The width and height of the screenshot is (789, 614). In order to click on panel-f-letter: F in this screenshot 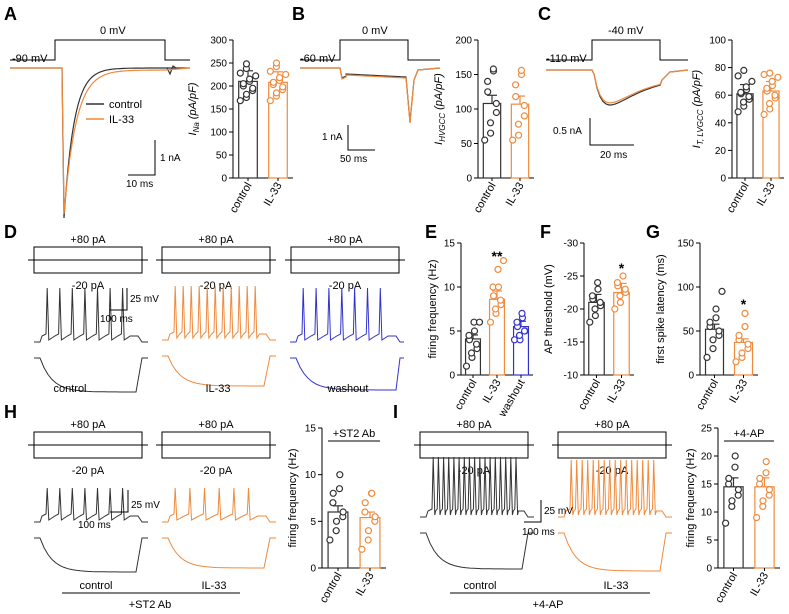, I will do `click(545, 232)`.